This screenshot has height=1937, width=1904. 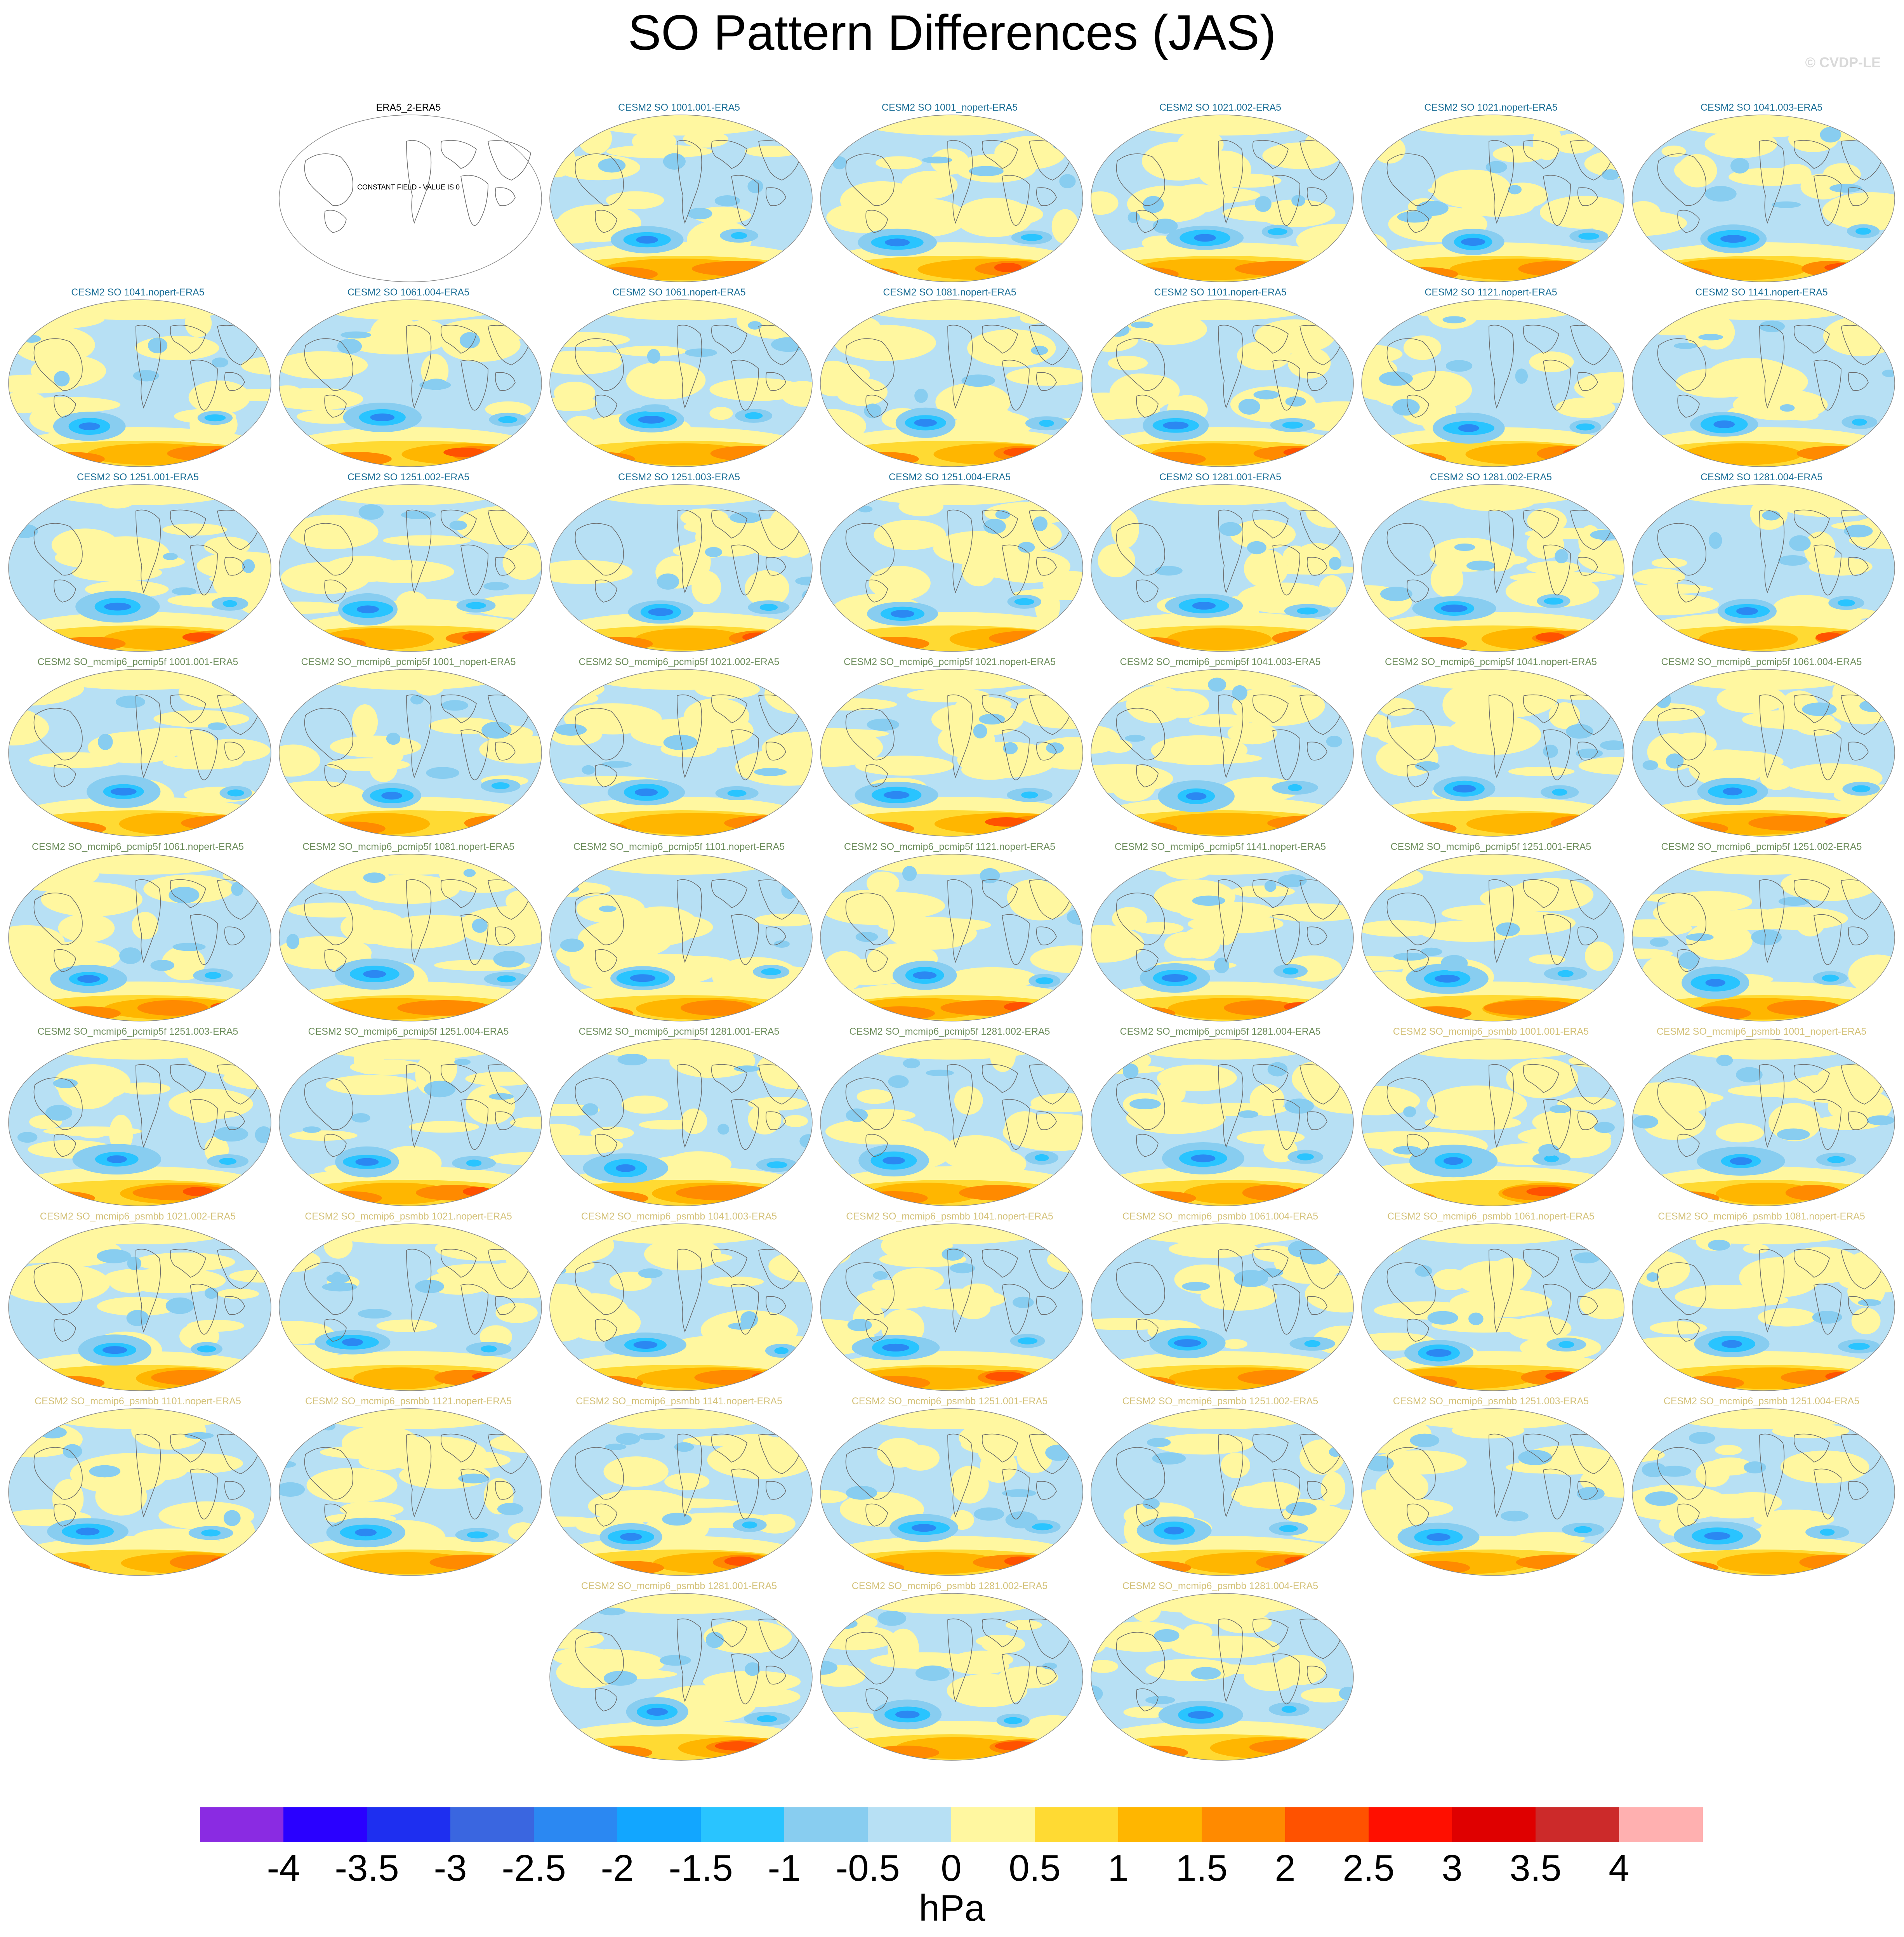 What do you see at coordinates (679, 747) in the screenshot?
I see `map-panel: CESM2 SO_mcmip6_pcmip5f 1021.002-ERA5` at bounding box center [679, 747].